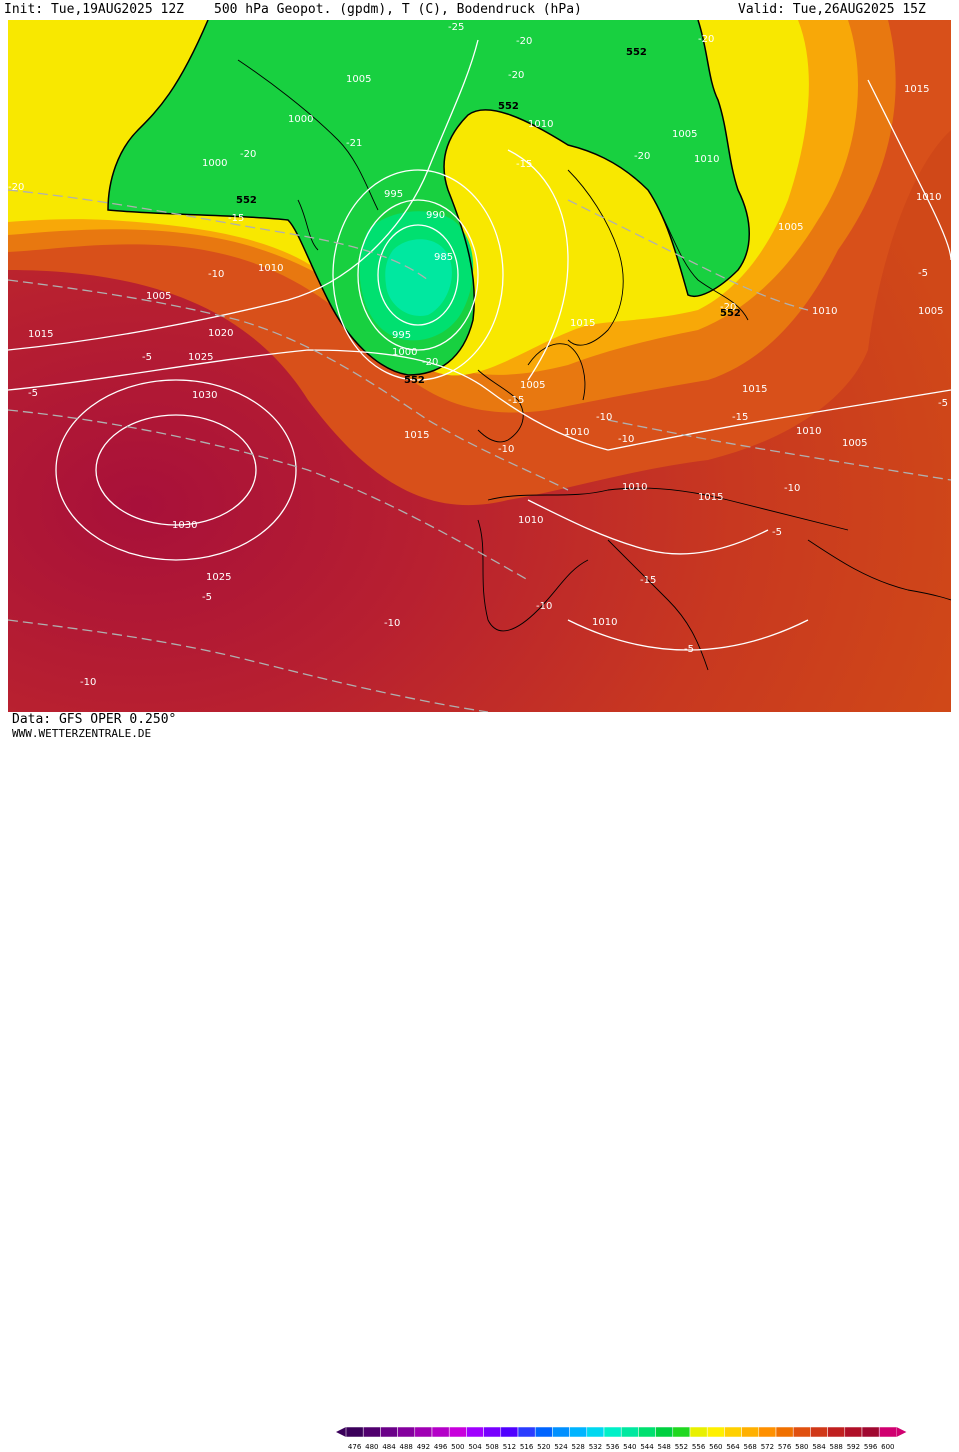 The image size is (959, 1452). What do you see at coordinates (40, 334) in the screenshot?
I see `isobar-label-1015: 1015` at bounding box center [40, 334].